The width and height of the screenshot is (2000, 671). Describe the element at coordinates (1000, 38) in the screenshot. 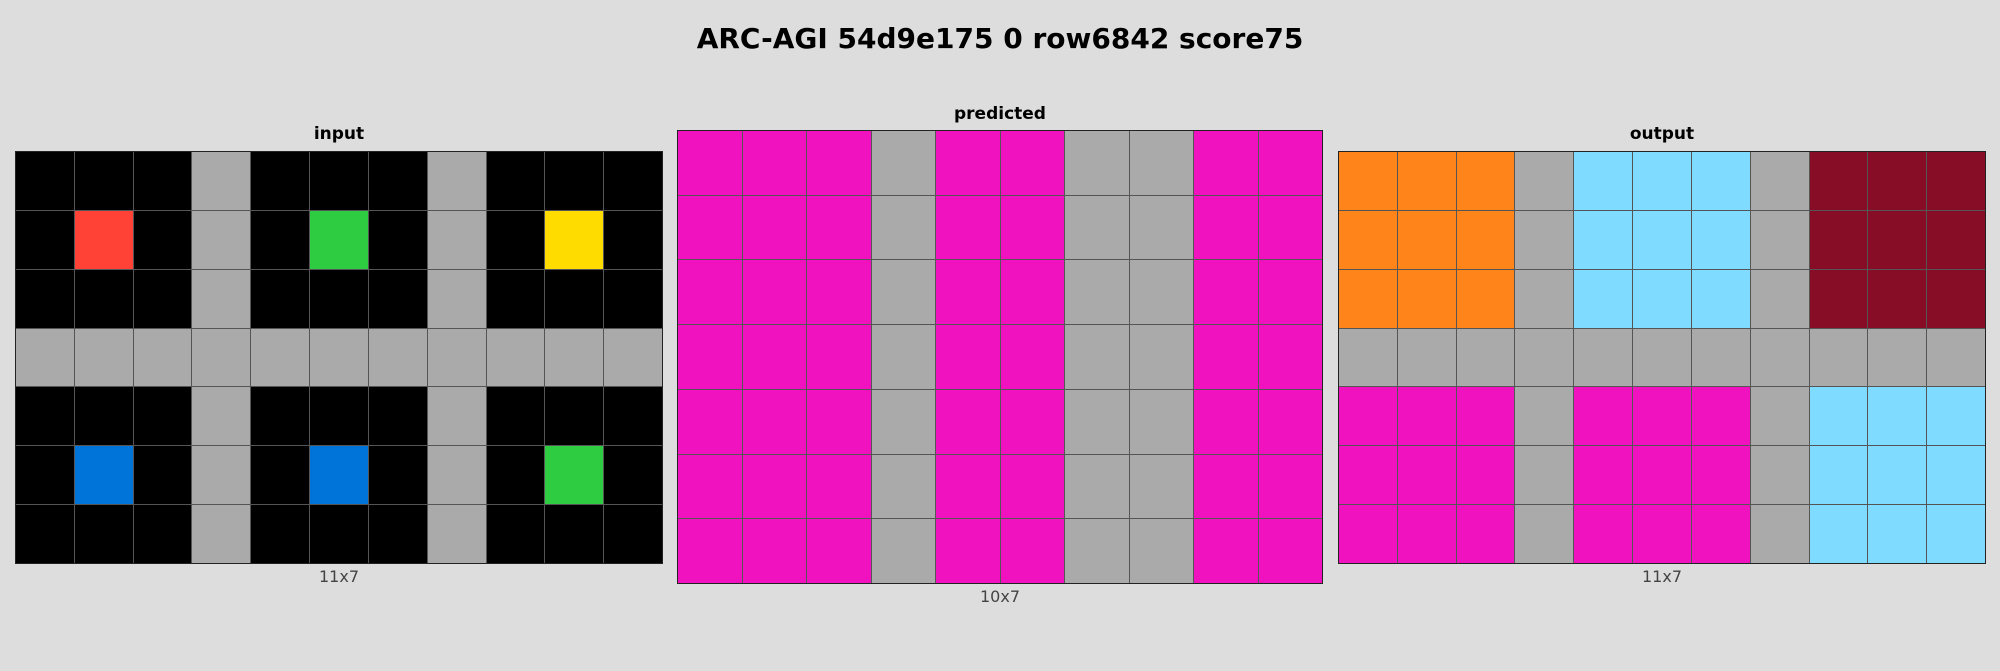

I see `page-title: ARC-AGI 54d9e175 0 row6842 score75` at that location.